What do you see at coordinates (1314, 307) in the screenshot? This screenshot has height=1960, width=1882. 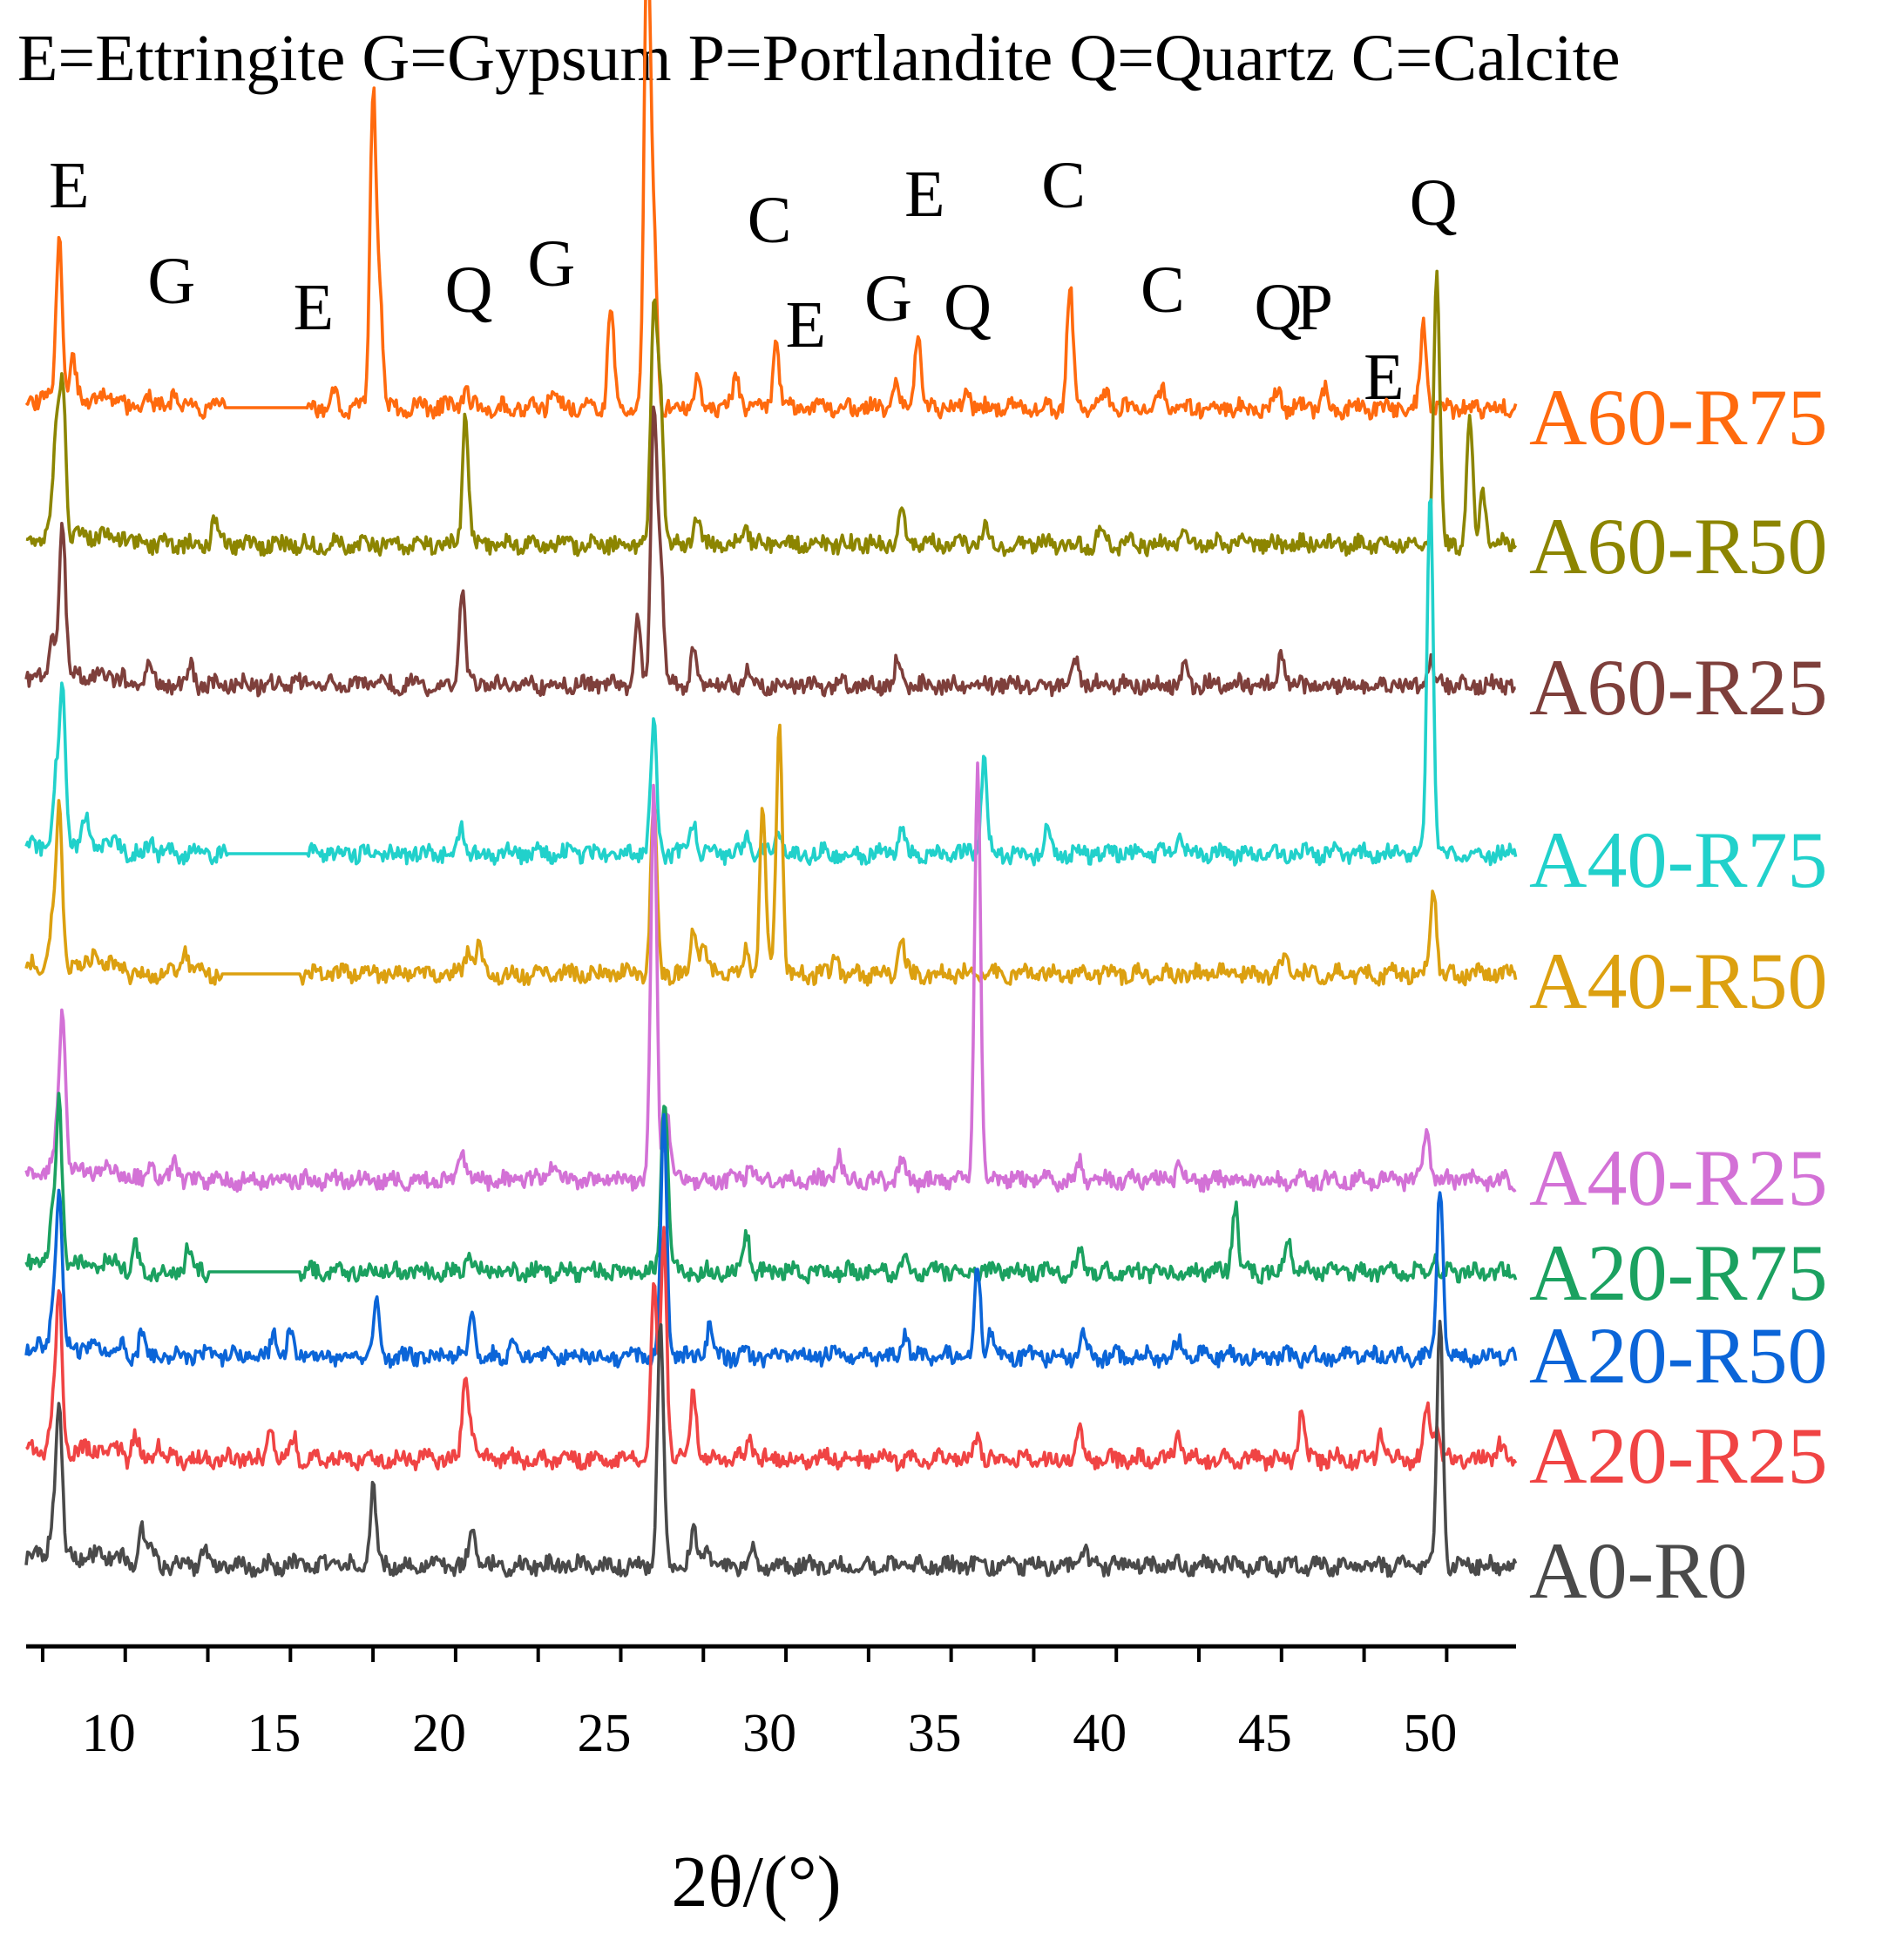 I see `peak-label: P` at bounding box center [1314, 307].